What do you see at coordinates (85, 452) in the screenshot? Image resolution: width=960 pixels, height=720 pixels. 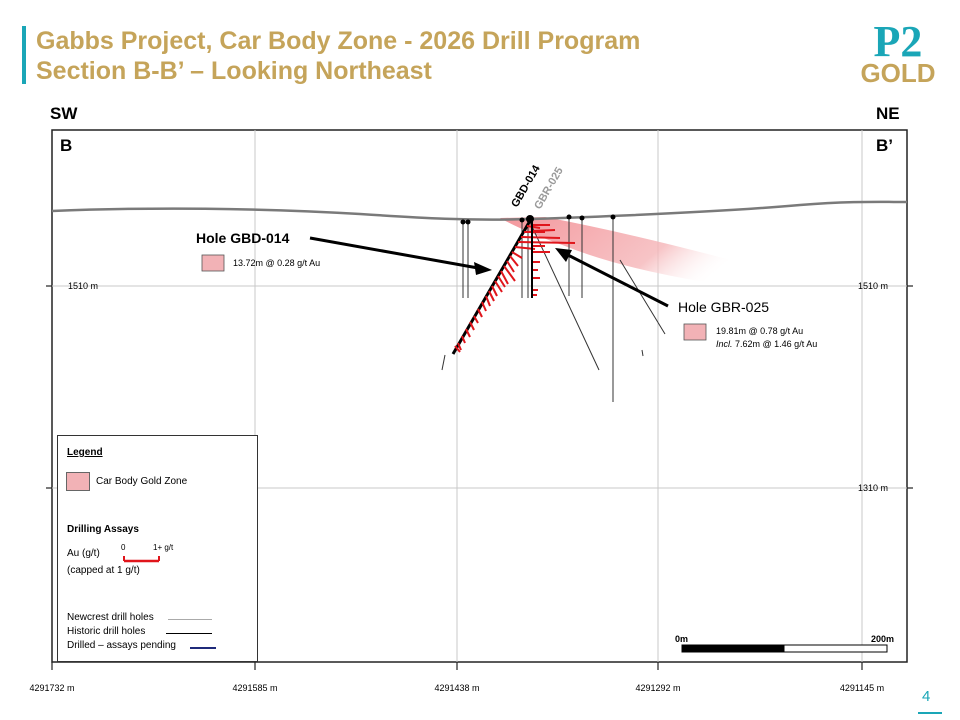 I see `legend-title: Legend` at bounding box center [85, 452].